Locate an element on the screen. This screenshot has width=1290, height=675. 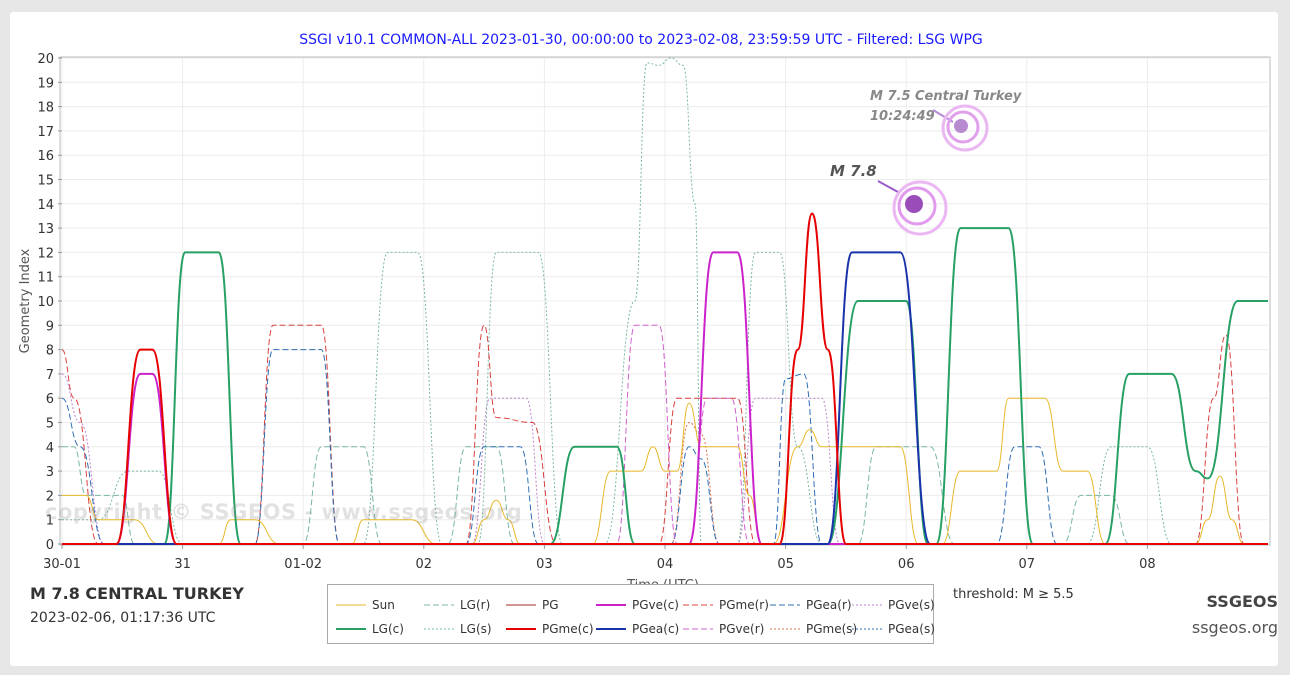
annotation-arrow is located at coordinates (888, 186).